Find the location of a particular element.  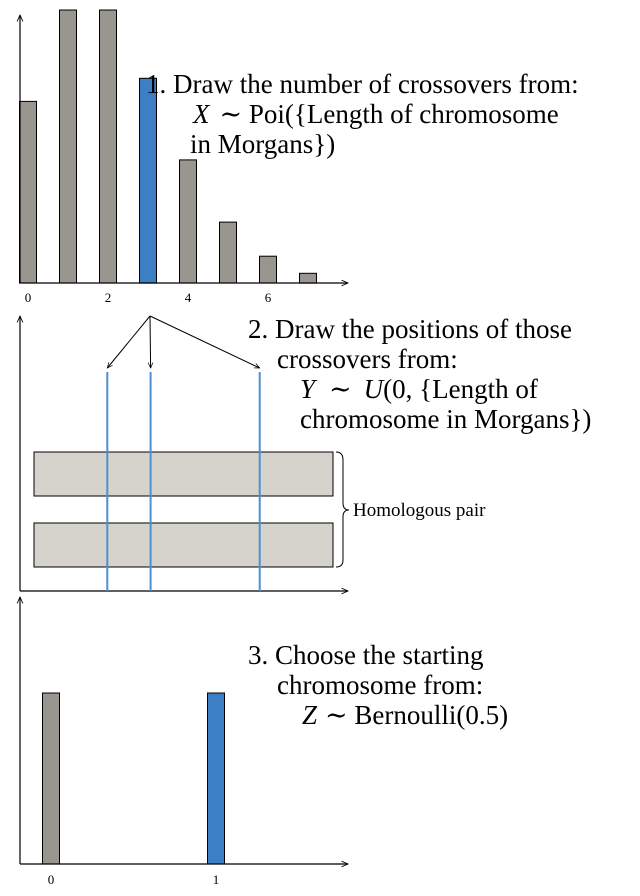

crossover-pointer-arrows is located at coordinates (183, 342).